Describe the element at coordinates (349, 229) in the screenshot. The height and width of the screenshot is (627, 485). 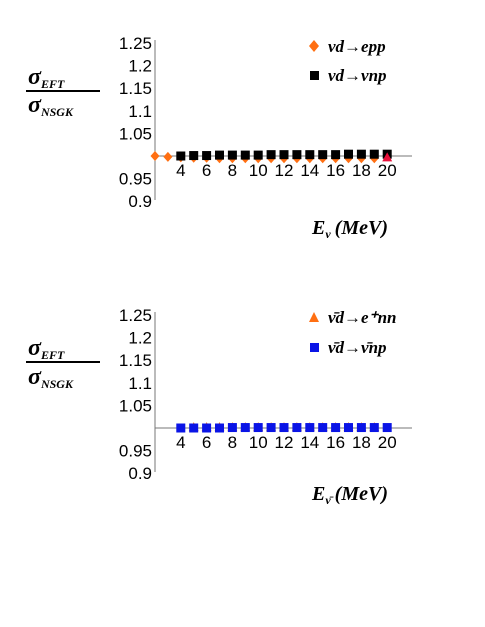
I see `x-axis-label: Eν (MeV)` at that location.